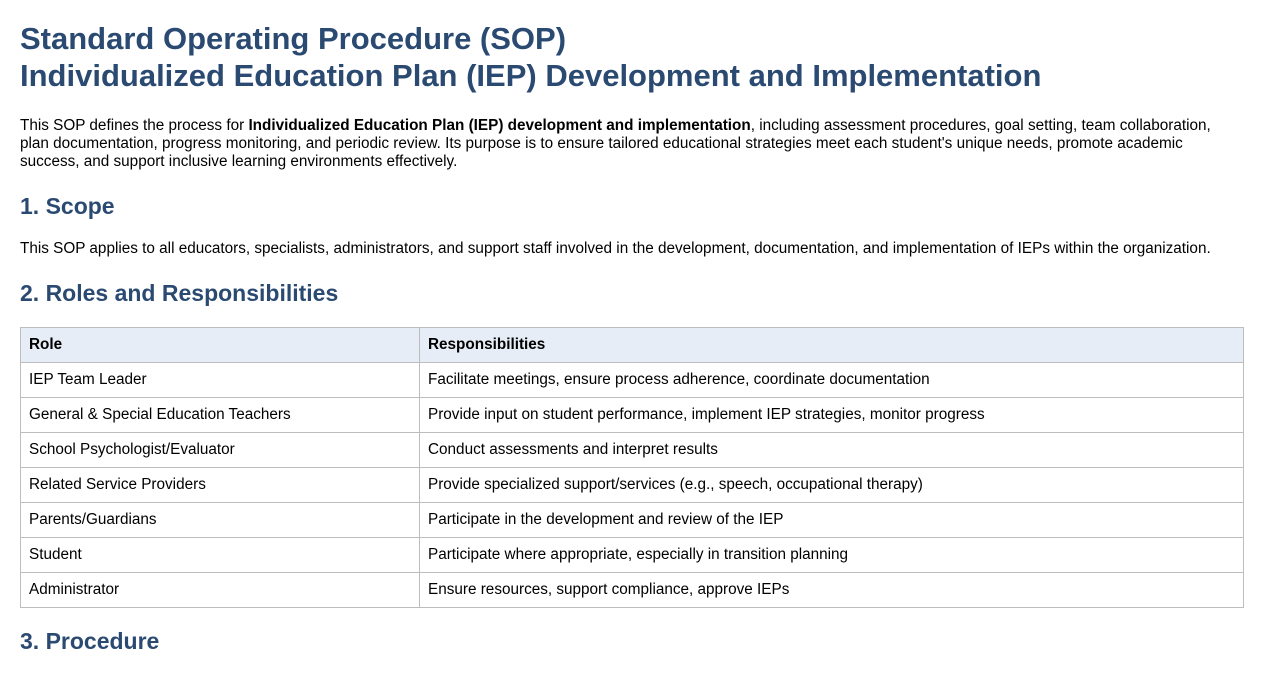  Describe the element at coordinates (179, 293) in the screenshot. I see `roles-heading: 2. Roles and Responsibilities` at that location.